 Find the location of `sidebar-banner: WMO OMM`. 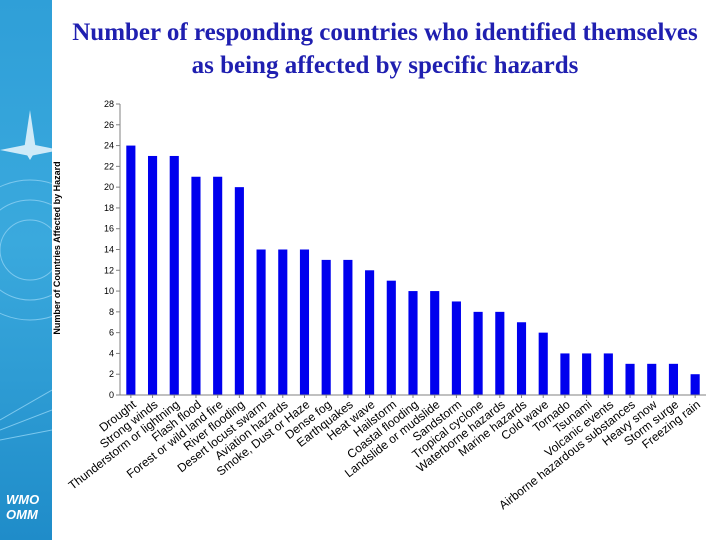

sidebar-banner: WMO OMM is located at coordinates (26, 270).